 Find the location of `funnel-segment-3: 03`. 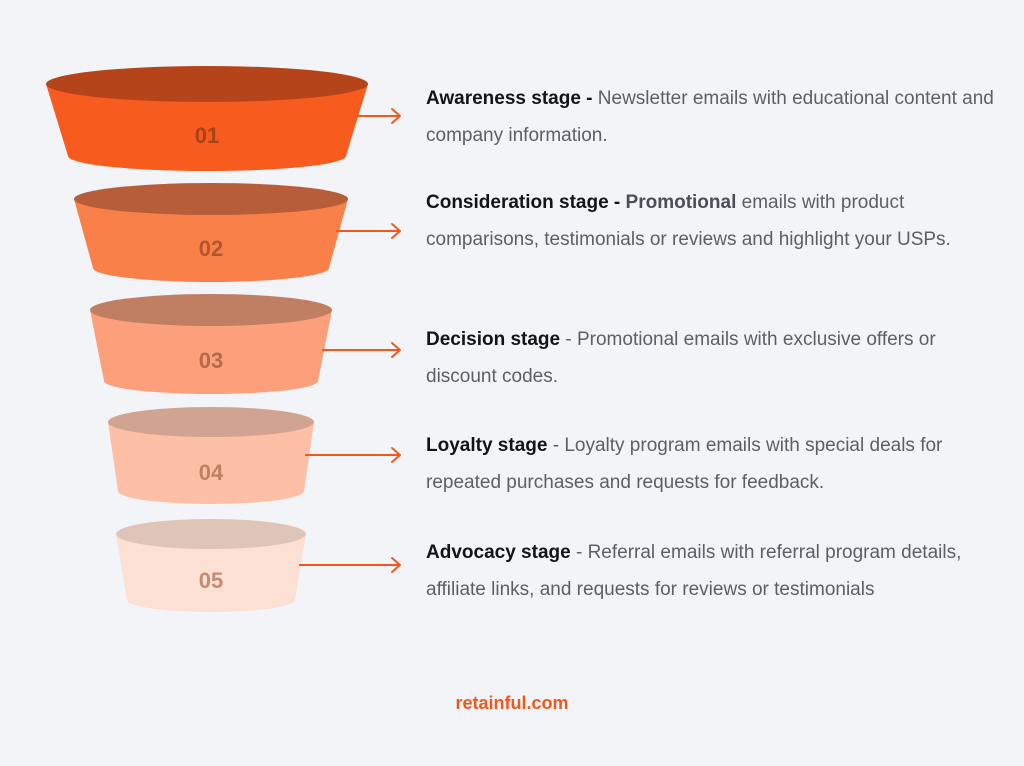

funnel-segment-3: 03 is located at coordinates (211, 344).